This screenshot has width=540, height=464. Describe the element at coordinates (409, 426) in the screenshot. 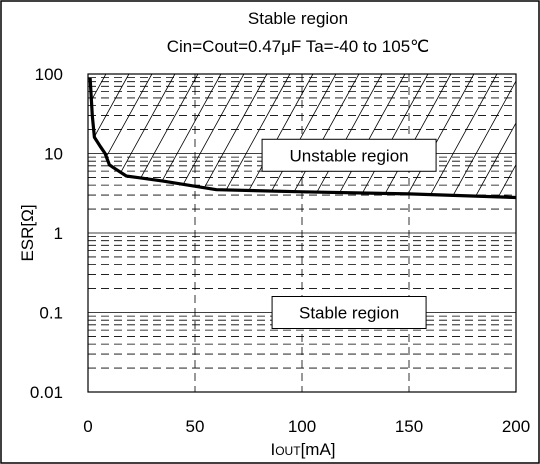

I see `x-tick-label: 150` at that location.